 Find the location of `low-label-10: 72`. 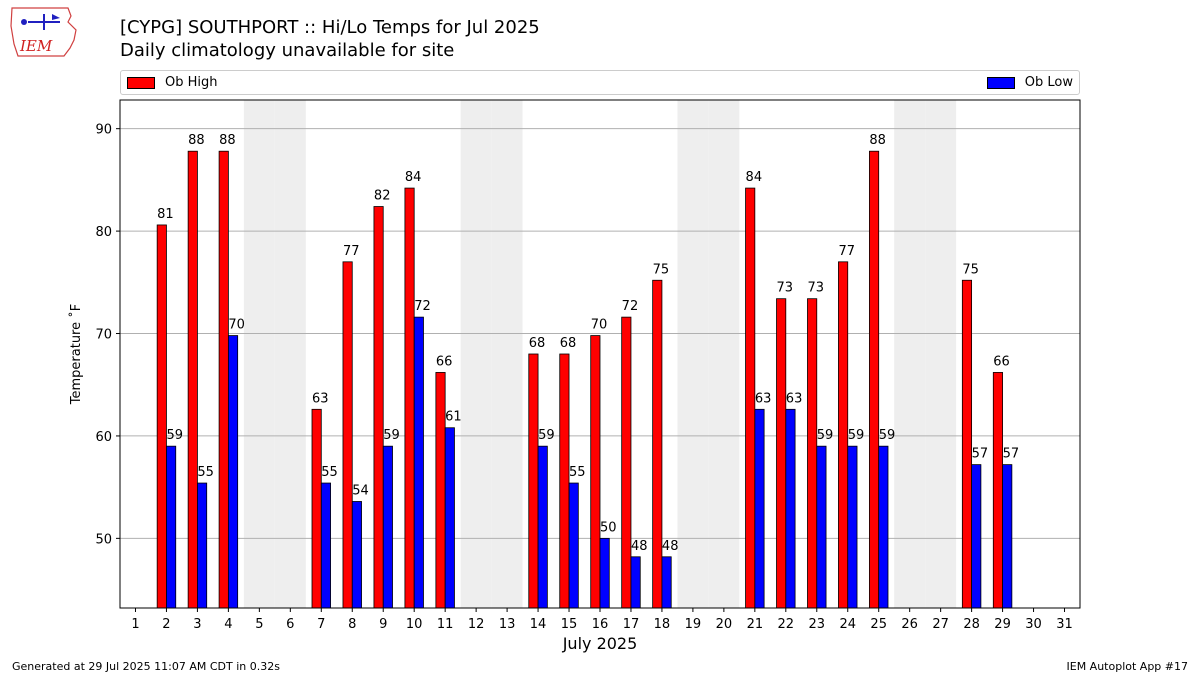

low-label-10: 72 is located at coordinates (422, 306).